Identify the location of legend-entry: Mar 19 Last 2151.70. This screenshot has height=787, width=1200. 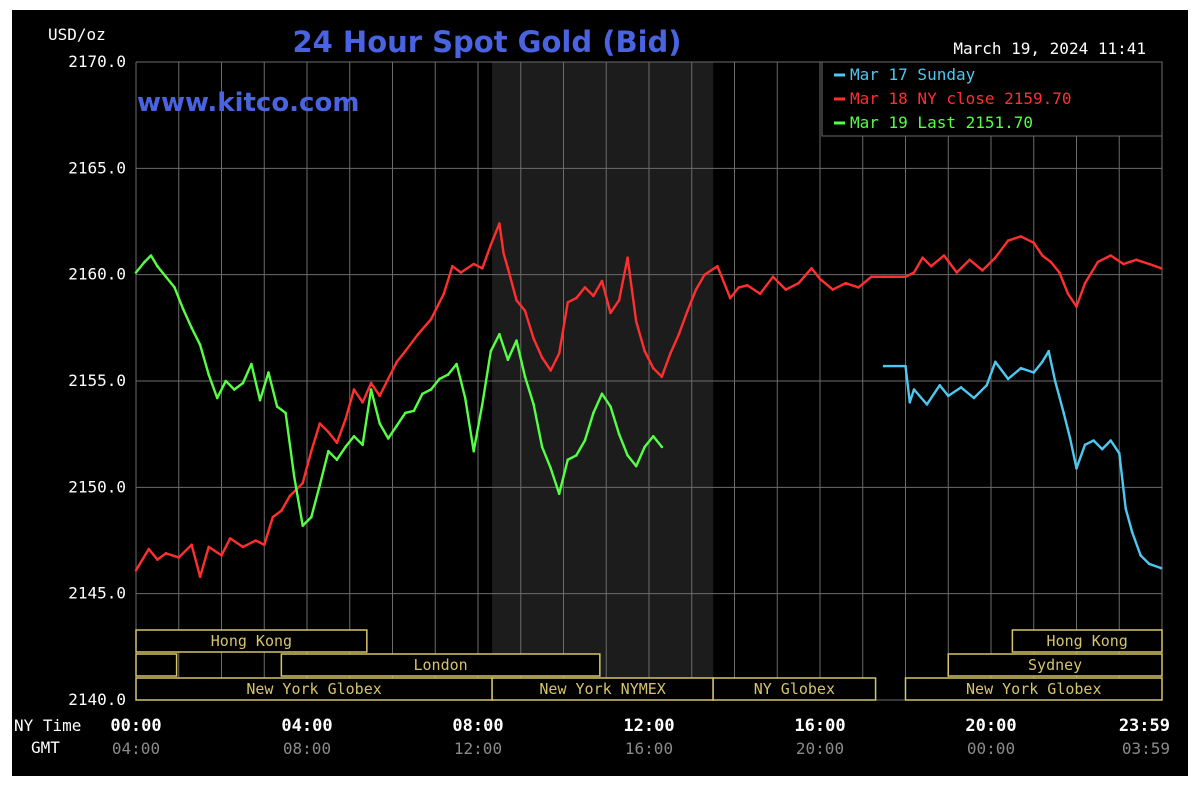
(941, 122).